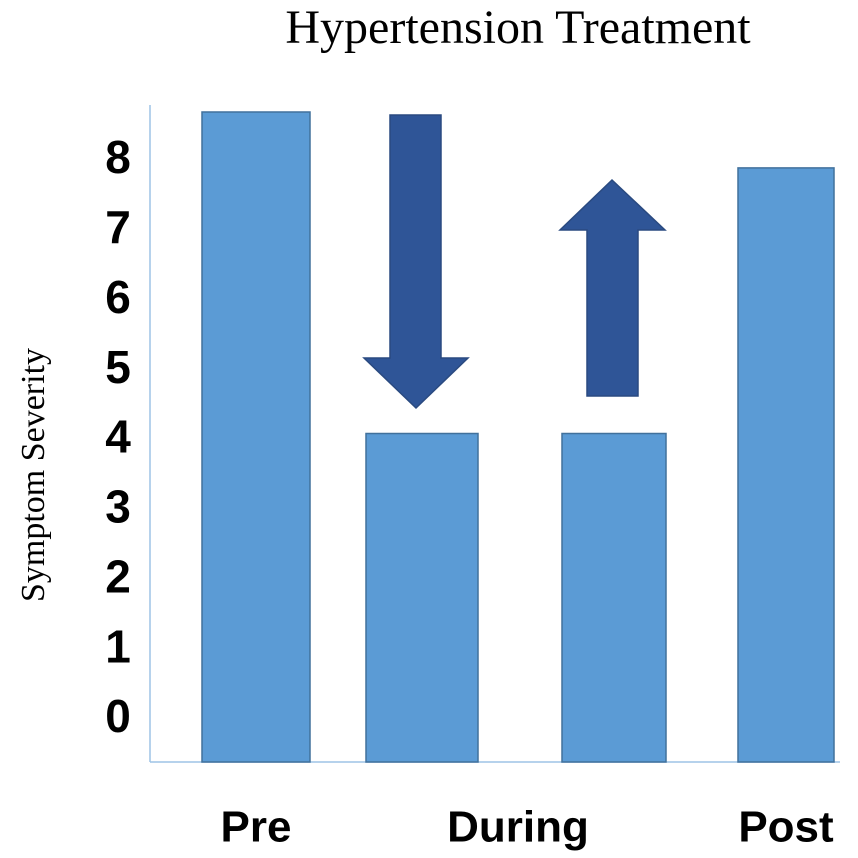 Image resolution: width=858 pixels, height=858 pixels. Describe the element at coordinates (118, 507) in the screenshot. I see `y-tick-label: 3` at that location.